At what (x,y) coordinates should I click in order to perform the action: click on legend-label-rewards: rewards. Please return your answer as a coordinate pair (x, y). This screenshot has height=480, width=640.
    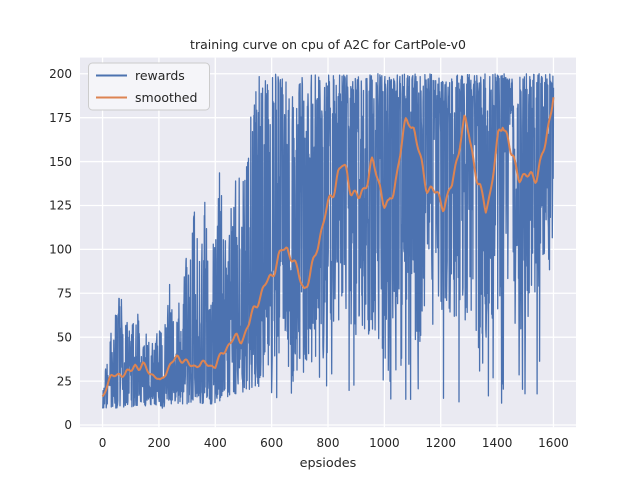
    Looking at the image, I should click on (160, 75).